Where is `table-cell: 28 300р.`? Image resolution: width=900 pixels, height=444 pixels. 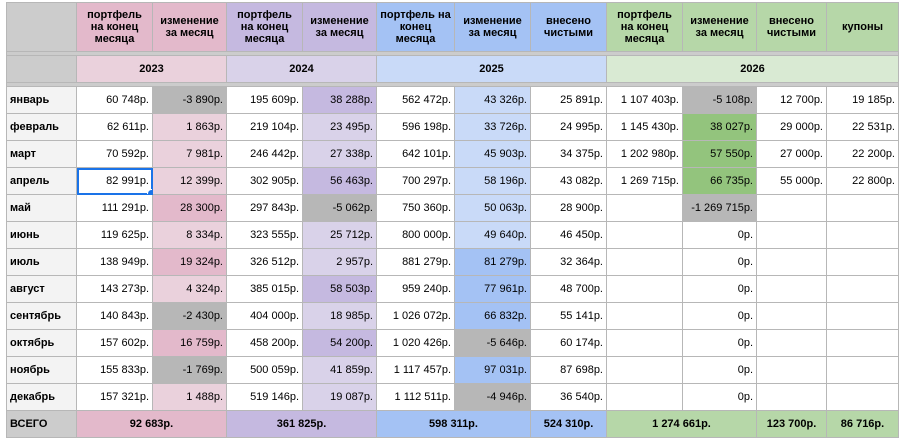 table-cell: 28 300р. is located at coordinates (189, 208).